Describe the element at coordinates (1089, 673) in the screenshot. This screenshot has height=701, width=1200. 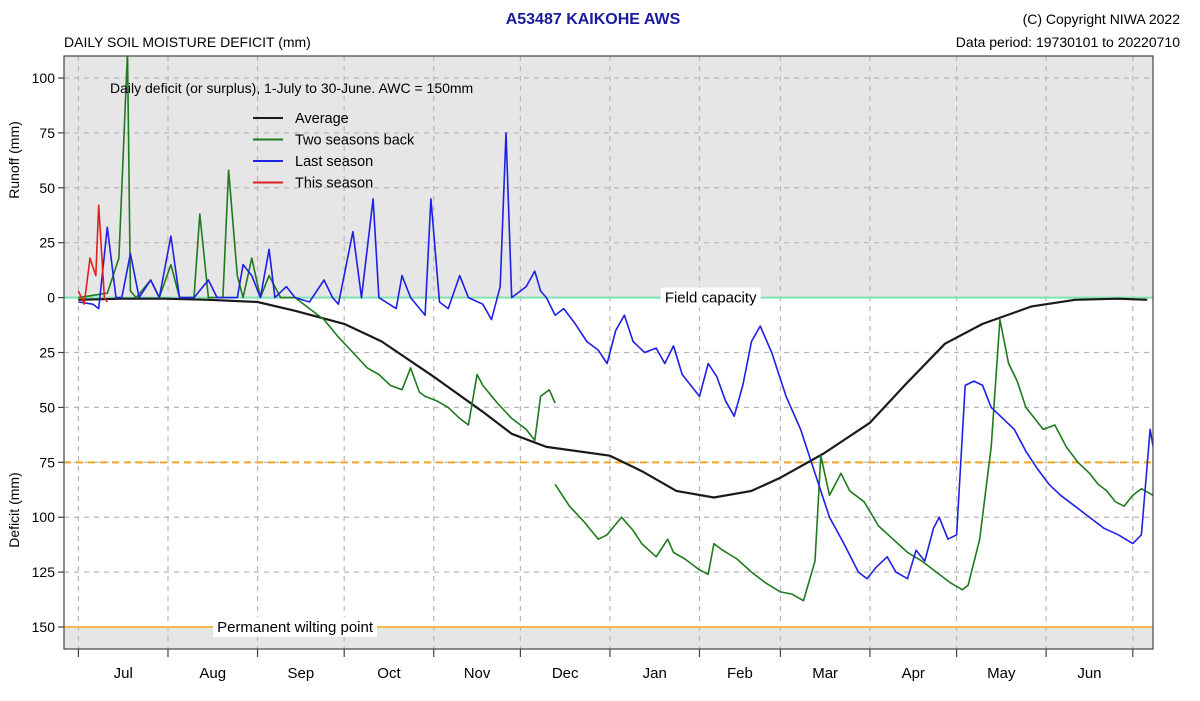
I see `x-month-label: Jun` at that location.